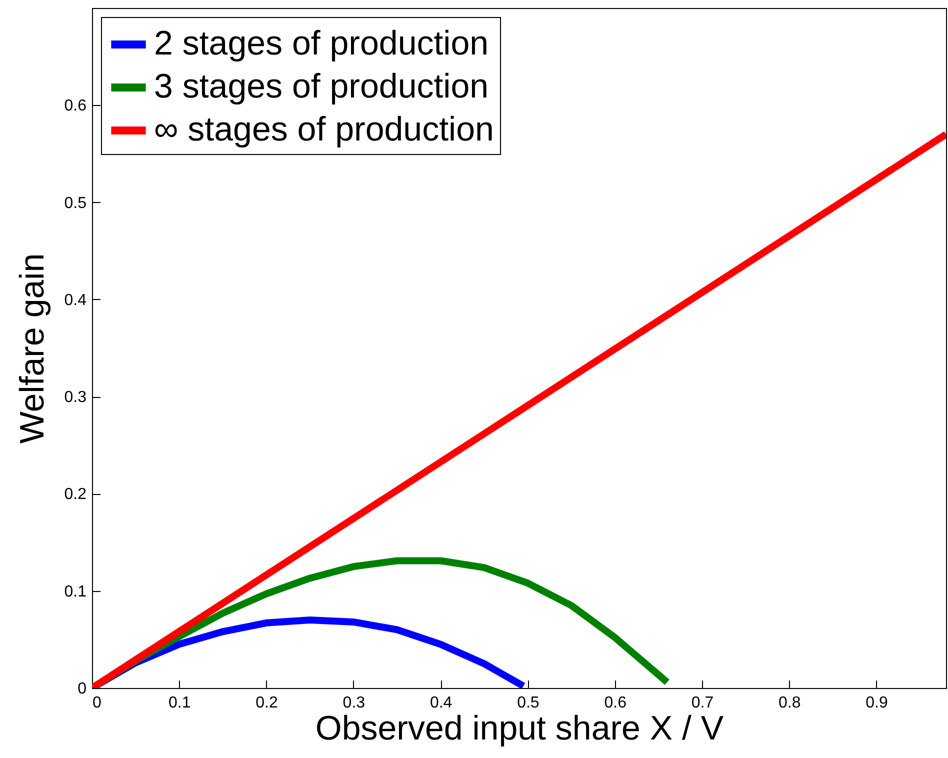  What do you see at coordinates (789, 703) in the screenshot?
I see `x-tick-label: 0.8` at bounding box center [789, 703].